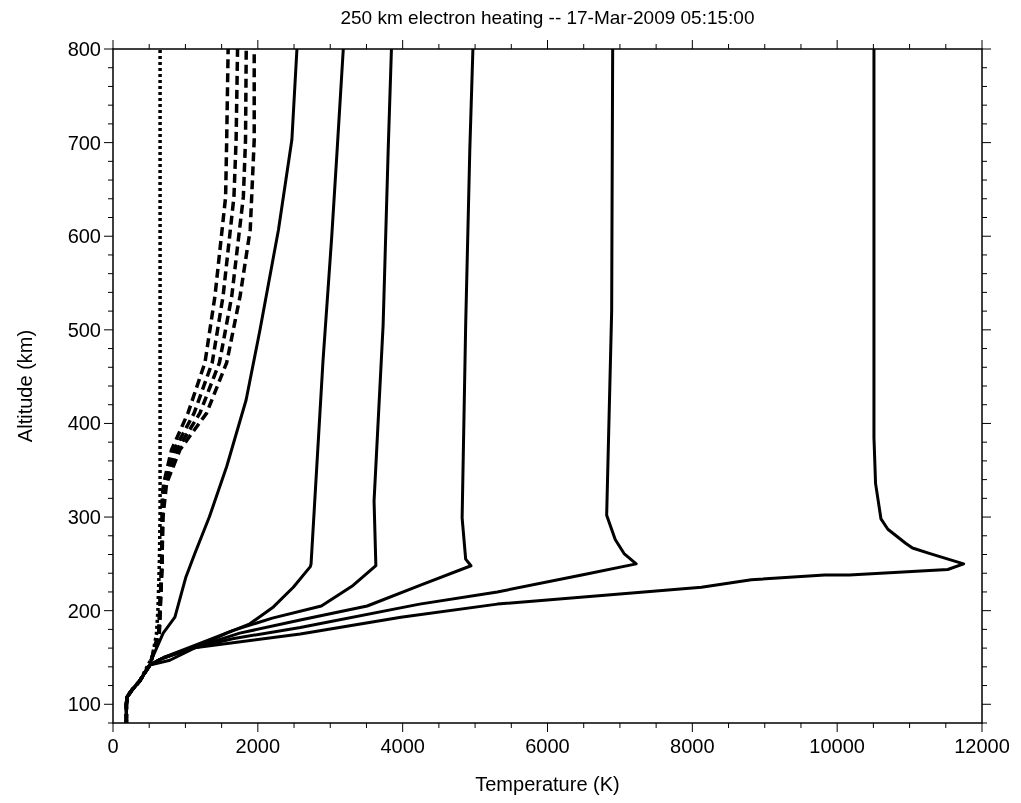 Image resolution: width=1021 pixels, height=803 pixels. Describe the element at coordinates (837, 746) in the screenshot. I see `x-tick-label: 10000` at that location.